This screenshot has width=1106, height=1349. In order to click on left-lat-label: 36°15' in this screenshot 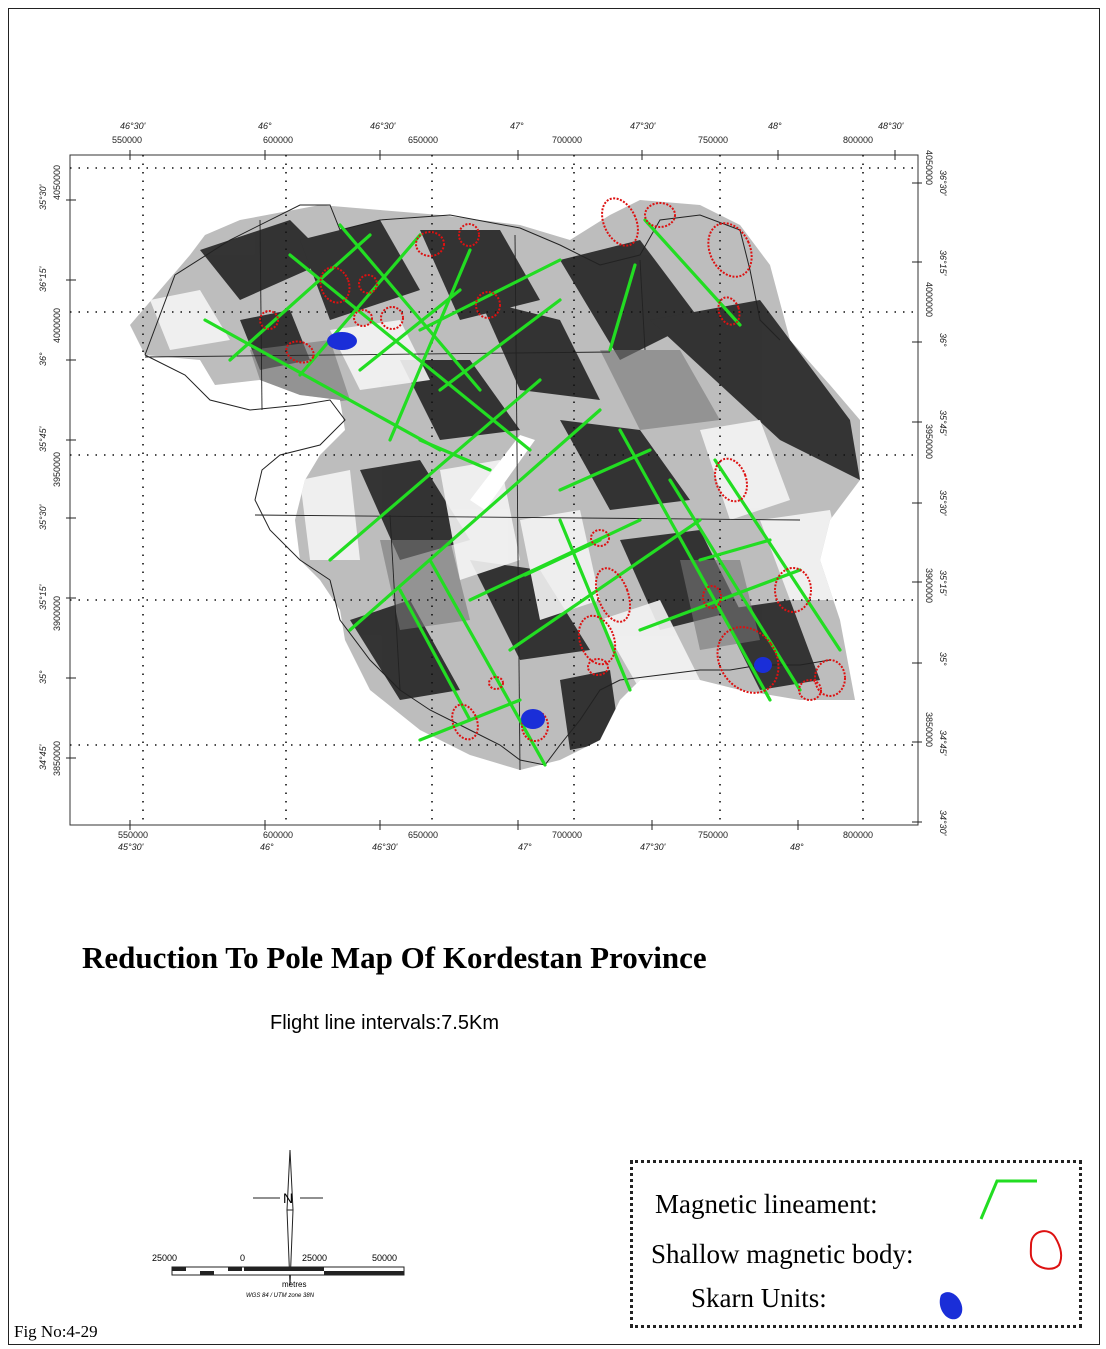, I will do `click(43, 279)`.